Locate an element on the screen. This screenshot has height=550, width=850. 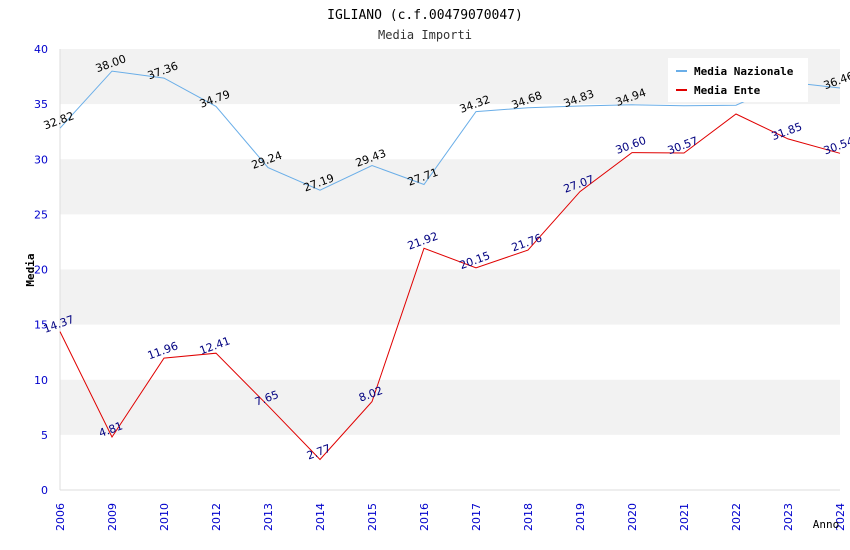
data-label: 32.82 is located at coordinates (59, 120).